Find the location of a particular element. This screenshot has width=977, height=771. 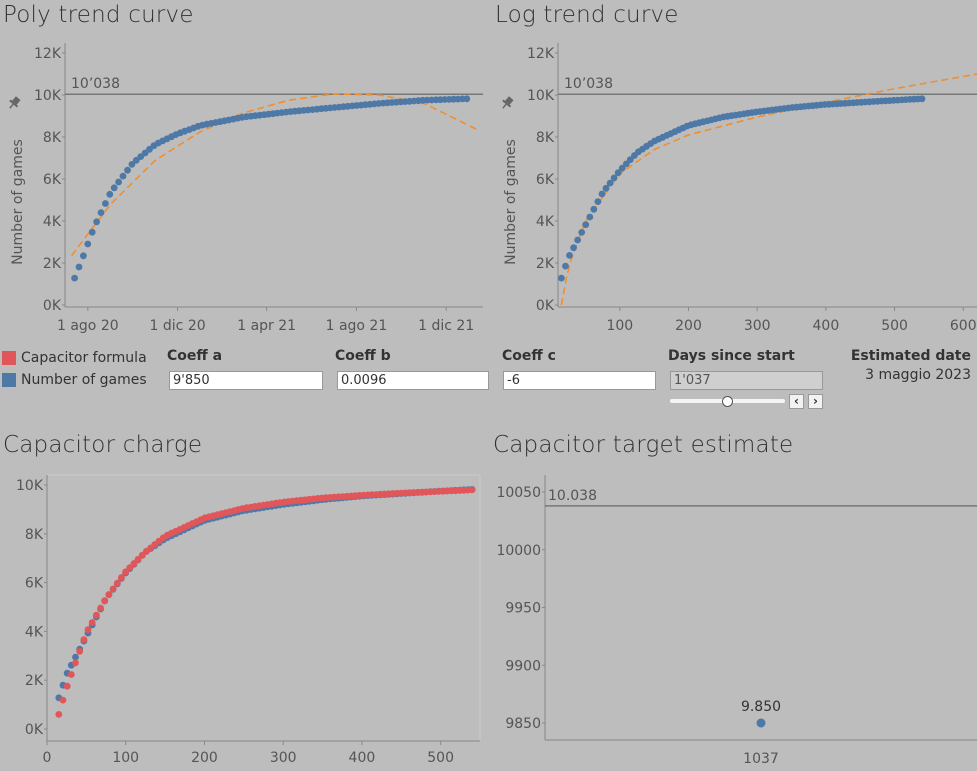

estimated-date: Estimated date 3 maggio 2023 is located at coordinates (911, 365).